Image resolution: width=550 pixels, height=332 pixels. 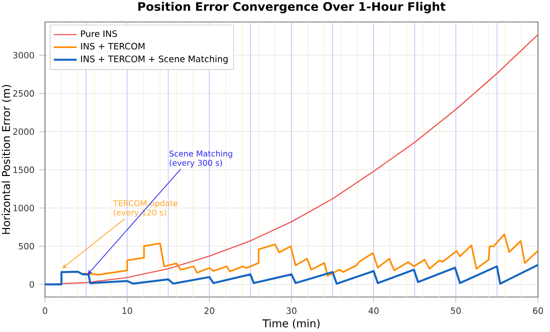 What do you see at coordinates (201, 159) in the screenshot?
I see `annotation: Scene Matching (every 300 s)` at bounding box center [201, 159].